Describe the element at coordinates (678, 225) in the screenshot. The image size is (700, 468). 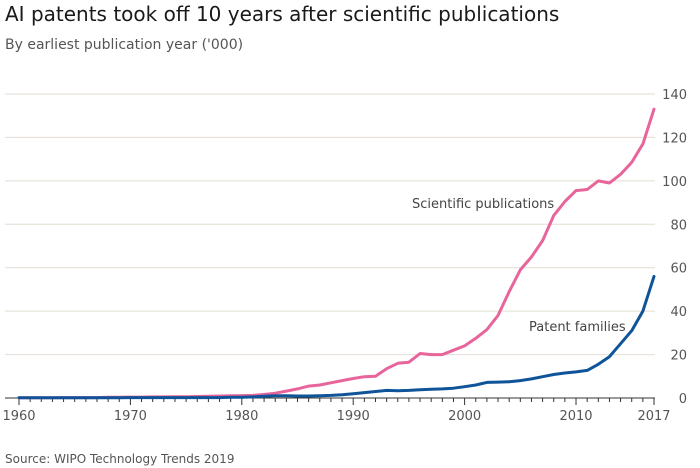
I see `y-tick-label: 80` at that location.